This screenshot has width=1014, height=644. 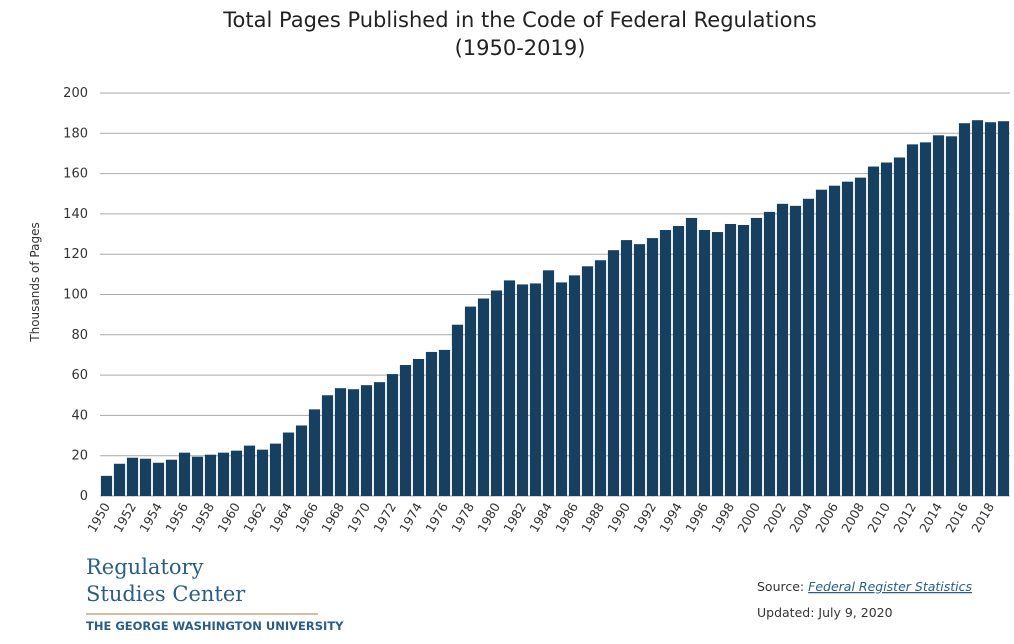 I want to click on x-tick-label: 2018, so click(x=982, y=517).